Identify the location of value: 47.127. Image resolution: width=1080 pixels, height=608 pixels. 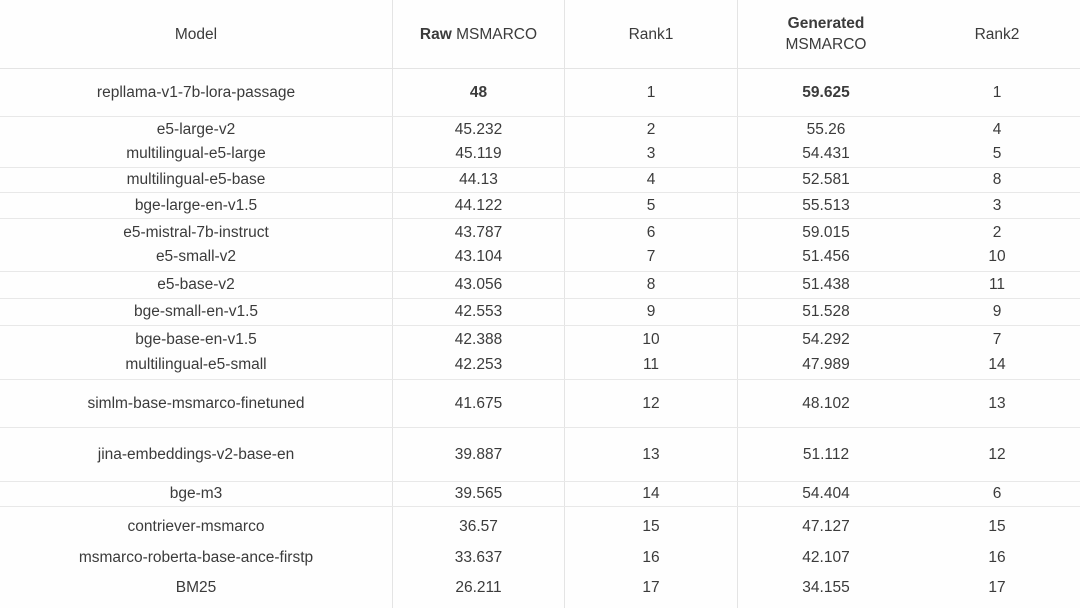
(826, 527).